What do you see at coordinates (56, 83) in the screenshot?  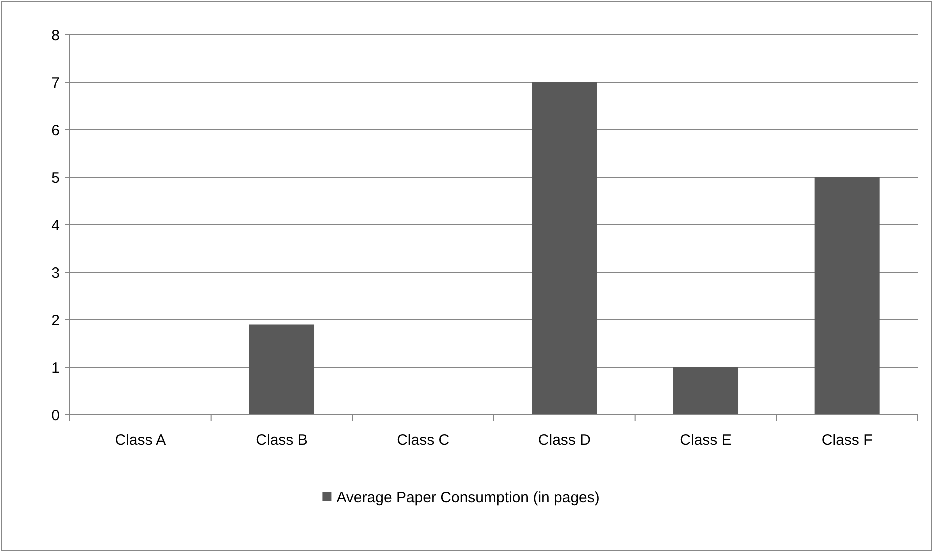 I see `y-tick-label: 7` at bounding box center [56, 83].